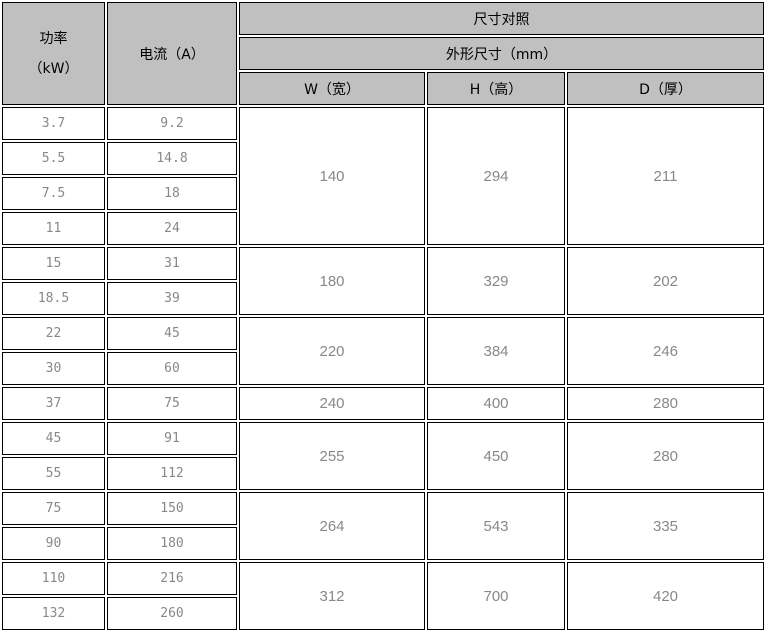 The height and width of the screenshot is (633, 775). What do you see at coordinates (172, 333) in the screenshot?
I see `current-cell: 45` at bounding box center [172, 333].